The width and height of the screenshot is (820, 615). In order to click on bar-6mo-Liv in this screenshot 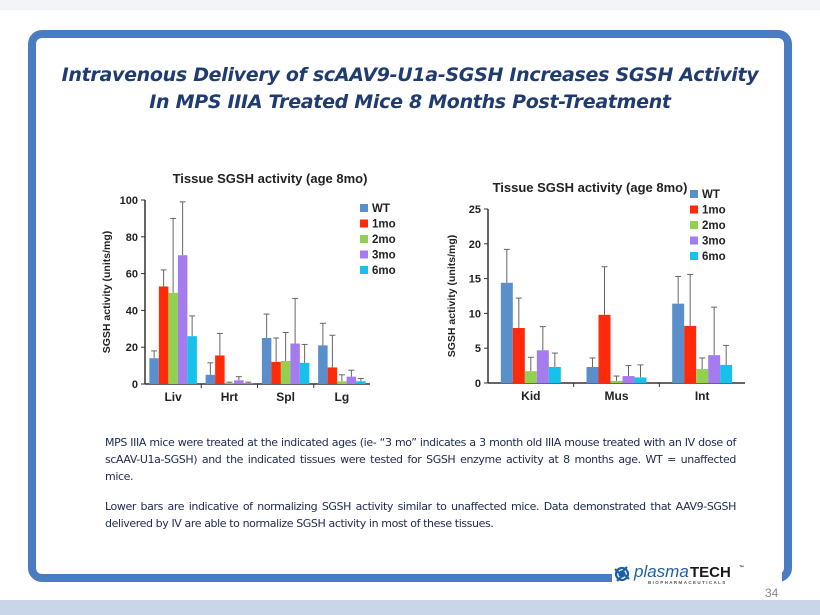, I will do `click(192, 360)`.